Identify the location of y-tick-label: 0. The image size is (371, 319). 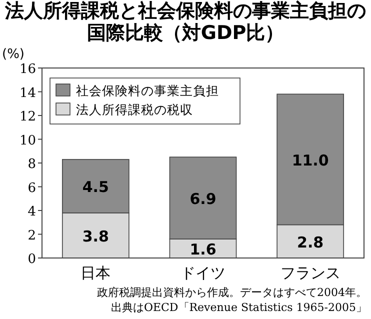
(32, 259).